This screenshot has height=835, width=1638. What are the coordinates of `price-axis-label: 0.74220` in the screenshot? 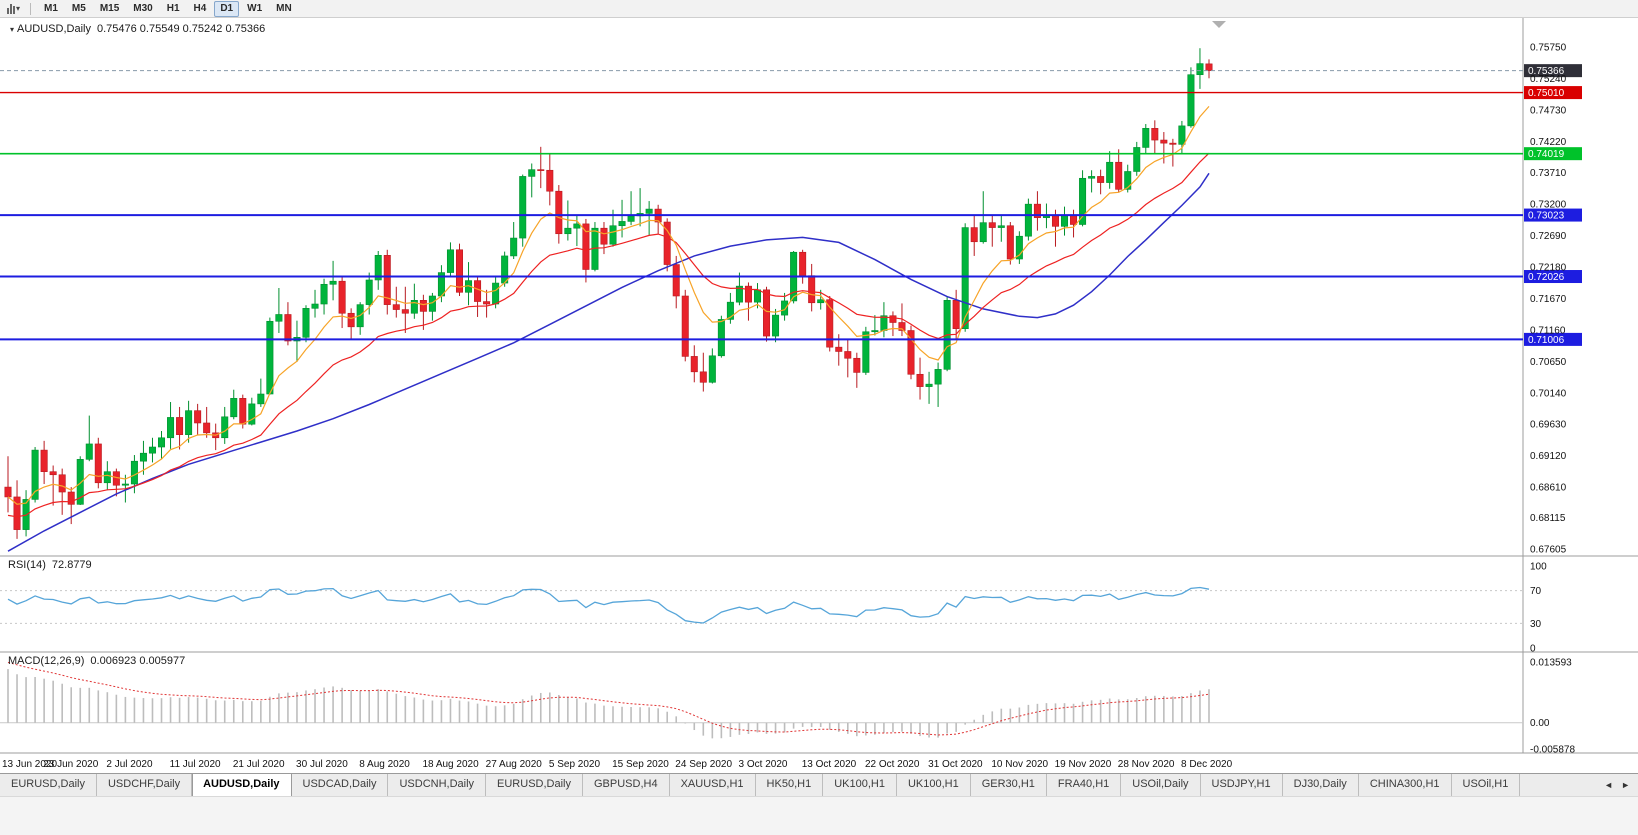 It's located at (1548, 142).